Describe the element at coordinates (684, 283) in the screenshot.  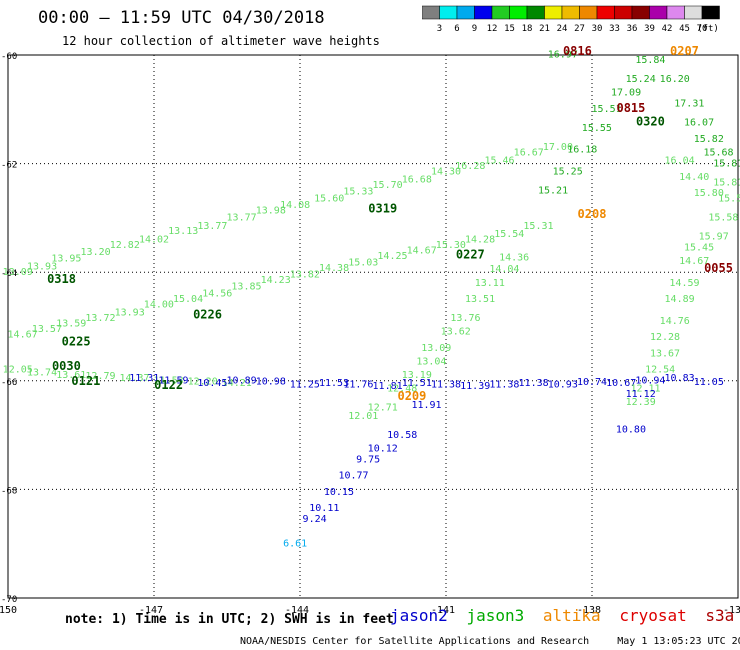
I see `wave-height-point: 14.59` at that location.